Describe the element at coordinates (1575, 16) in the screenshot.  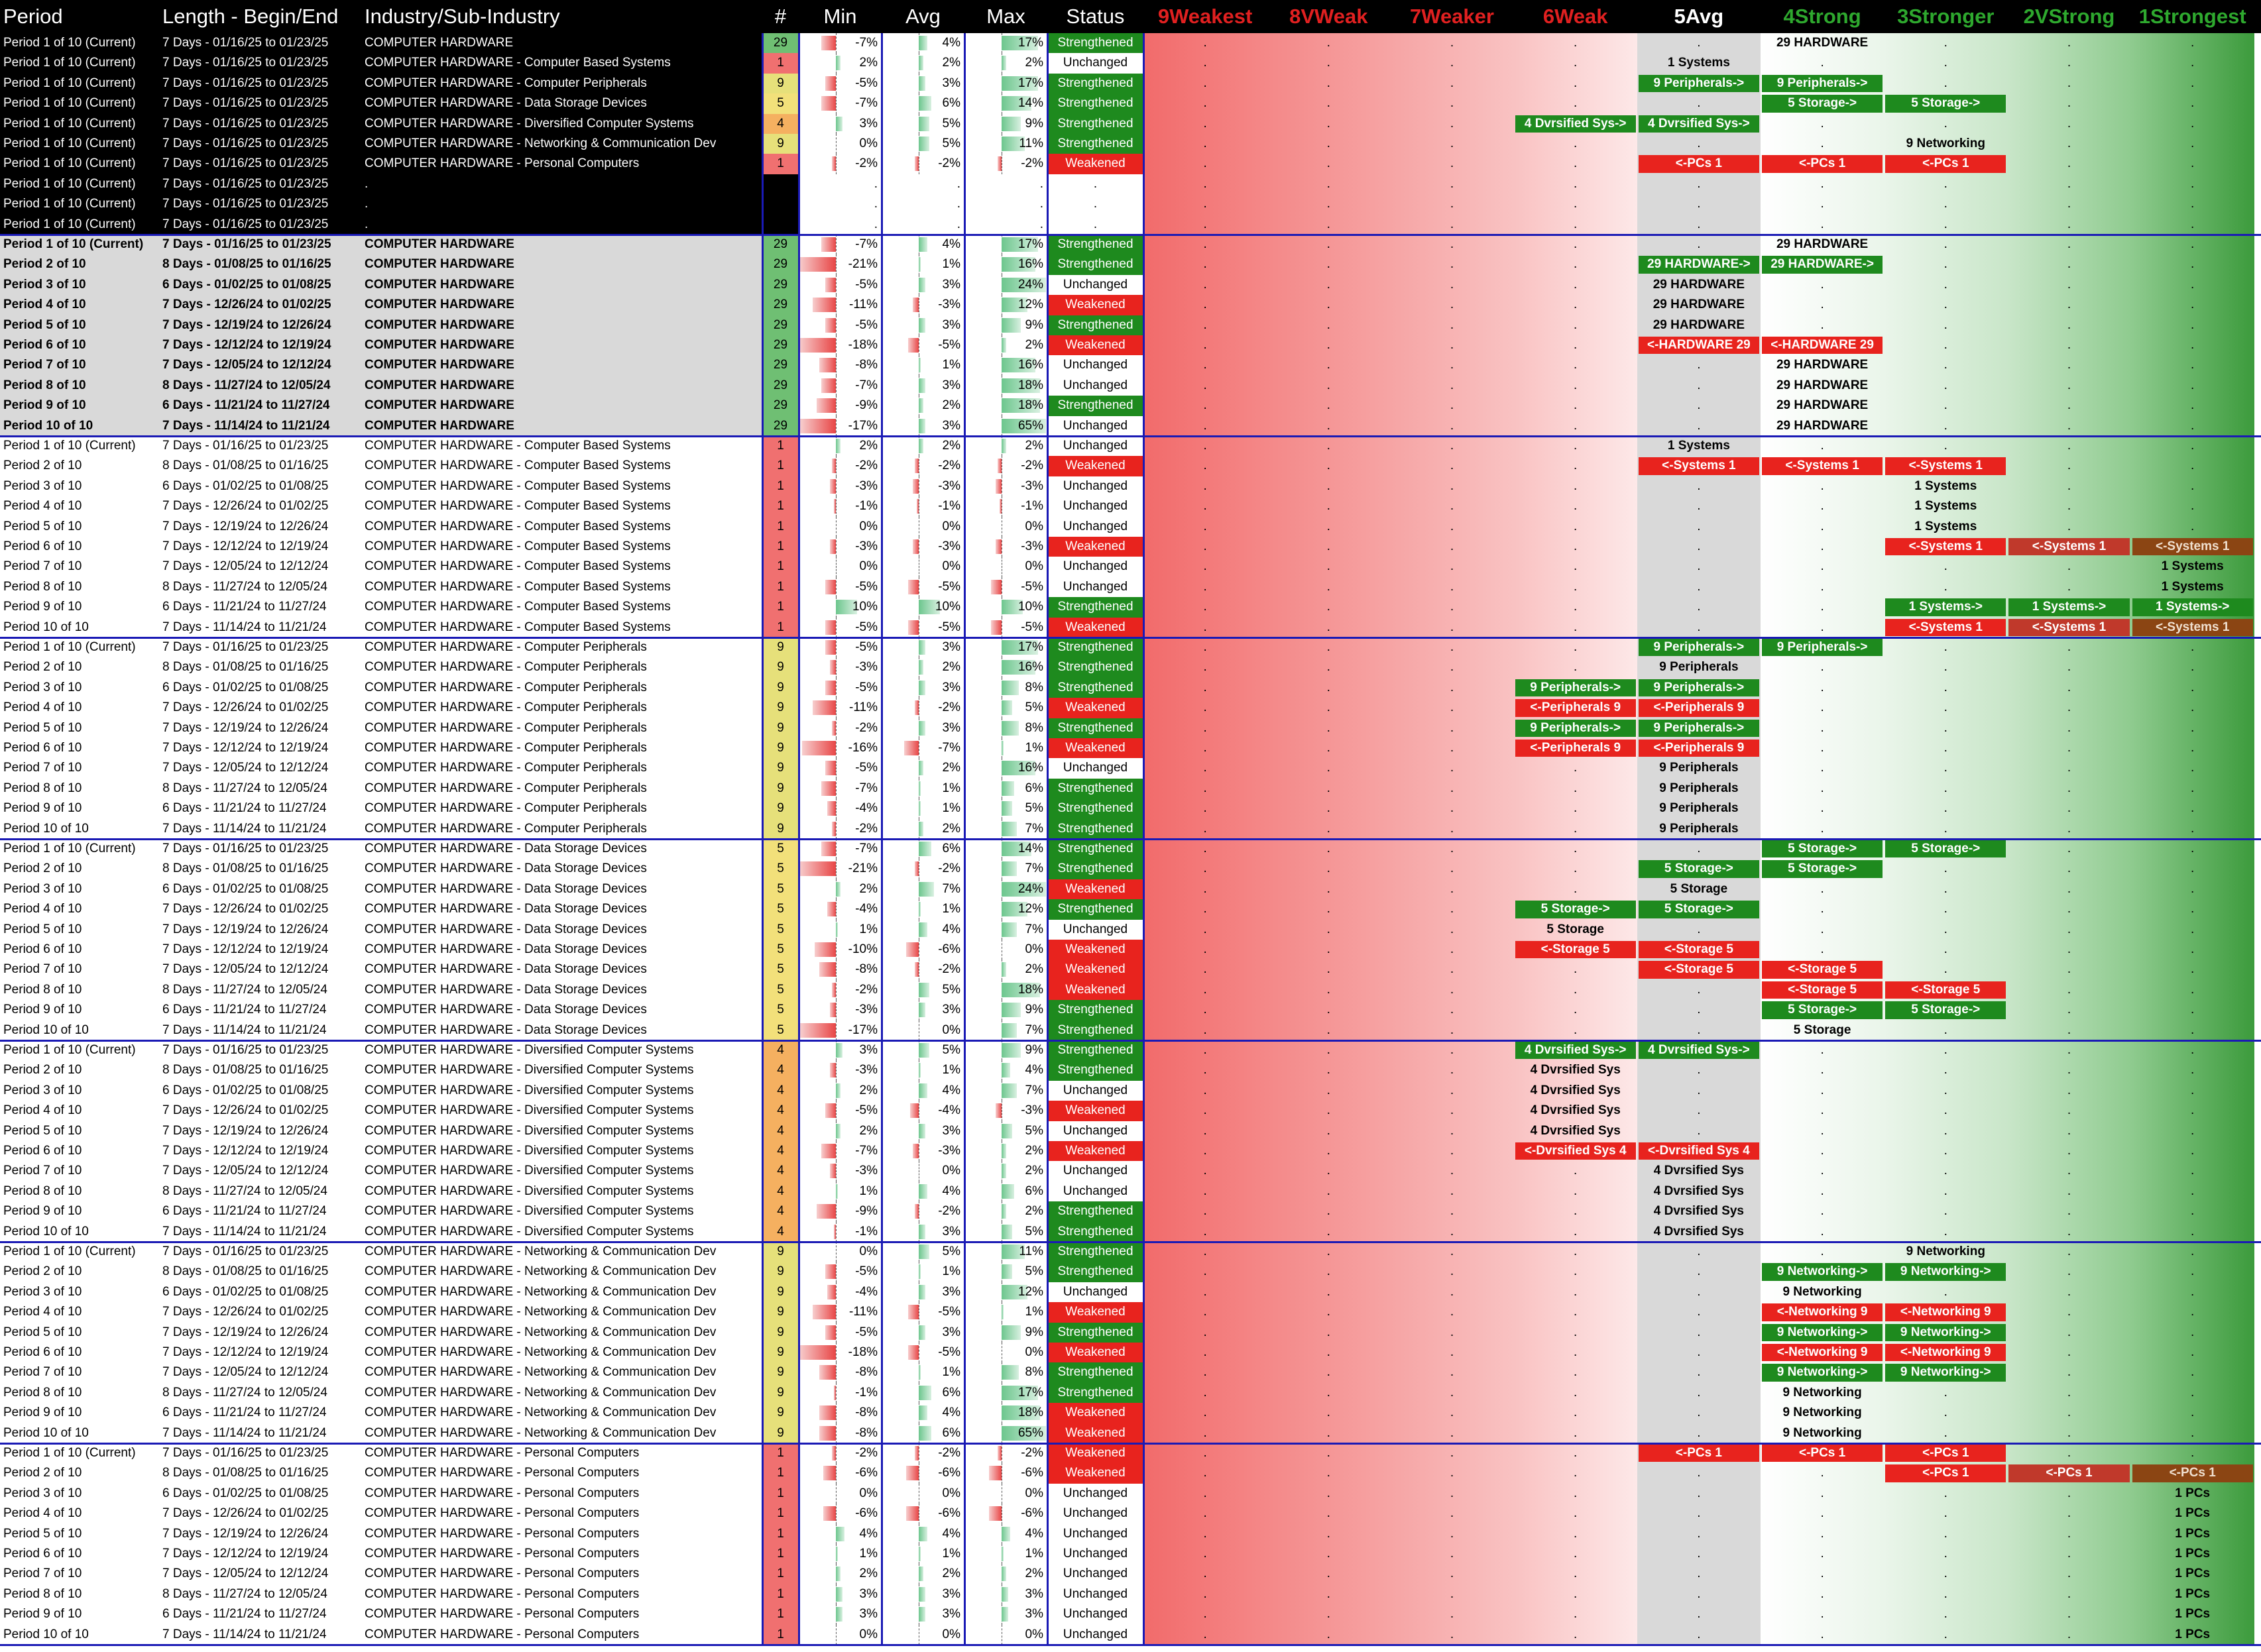
I see `header-band-4: 6Weak` at that location.